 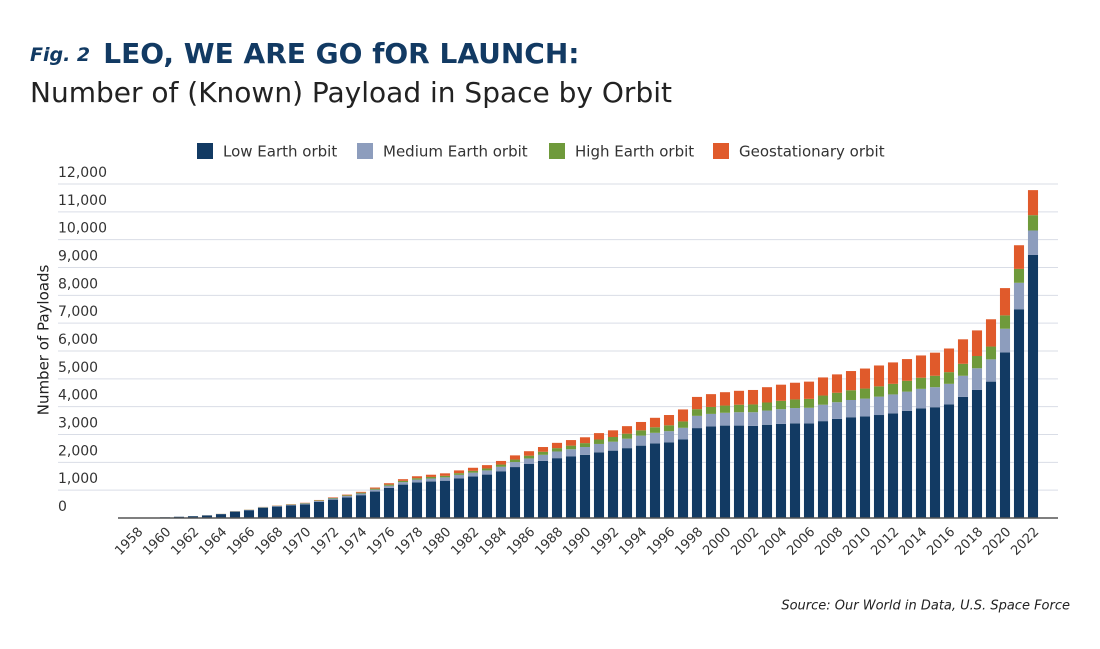 I want to click on x-tick-label: 1982, so click(x=465, y=542).